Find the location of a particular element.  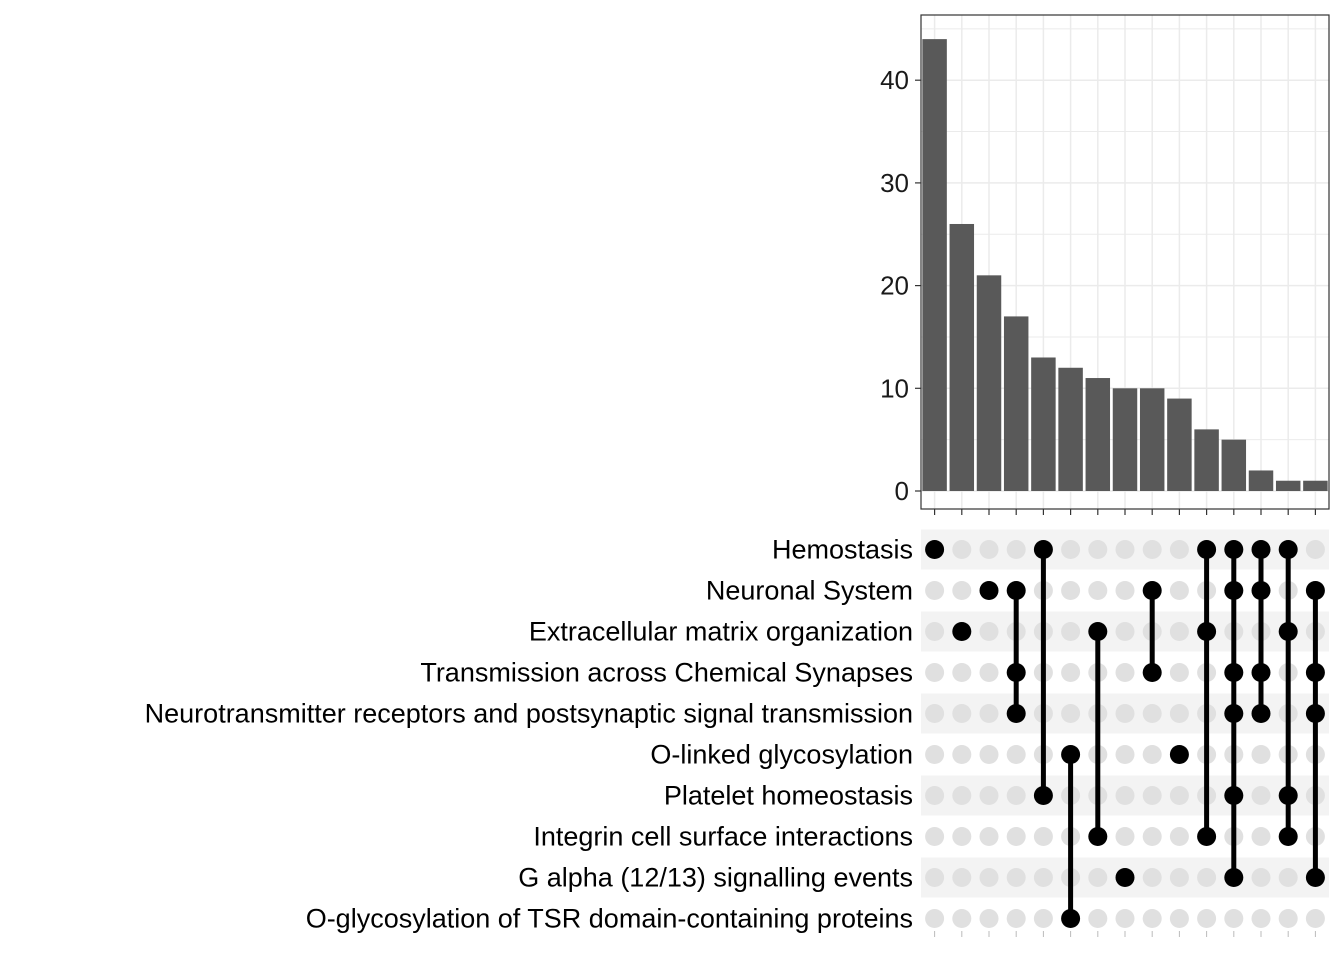

y-tick-label: 0 is located at coordinates (902, 491).